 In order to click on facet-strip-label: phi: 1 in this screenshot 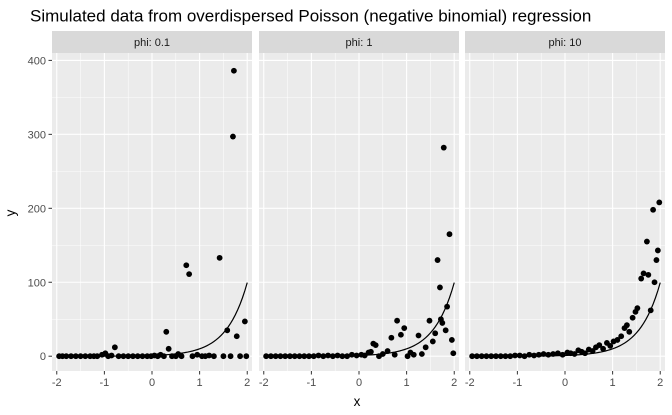, I will do `click(359, 43)`.